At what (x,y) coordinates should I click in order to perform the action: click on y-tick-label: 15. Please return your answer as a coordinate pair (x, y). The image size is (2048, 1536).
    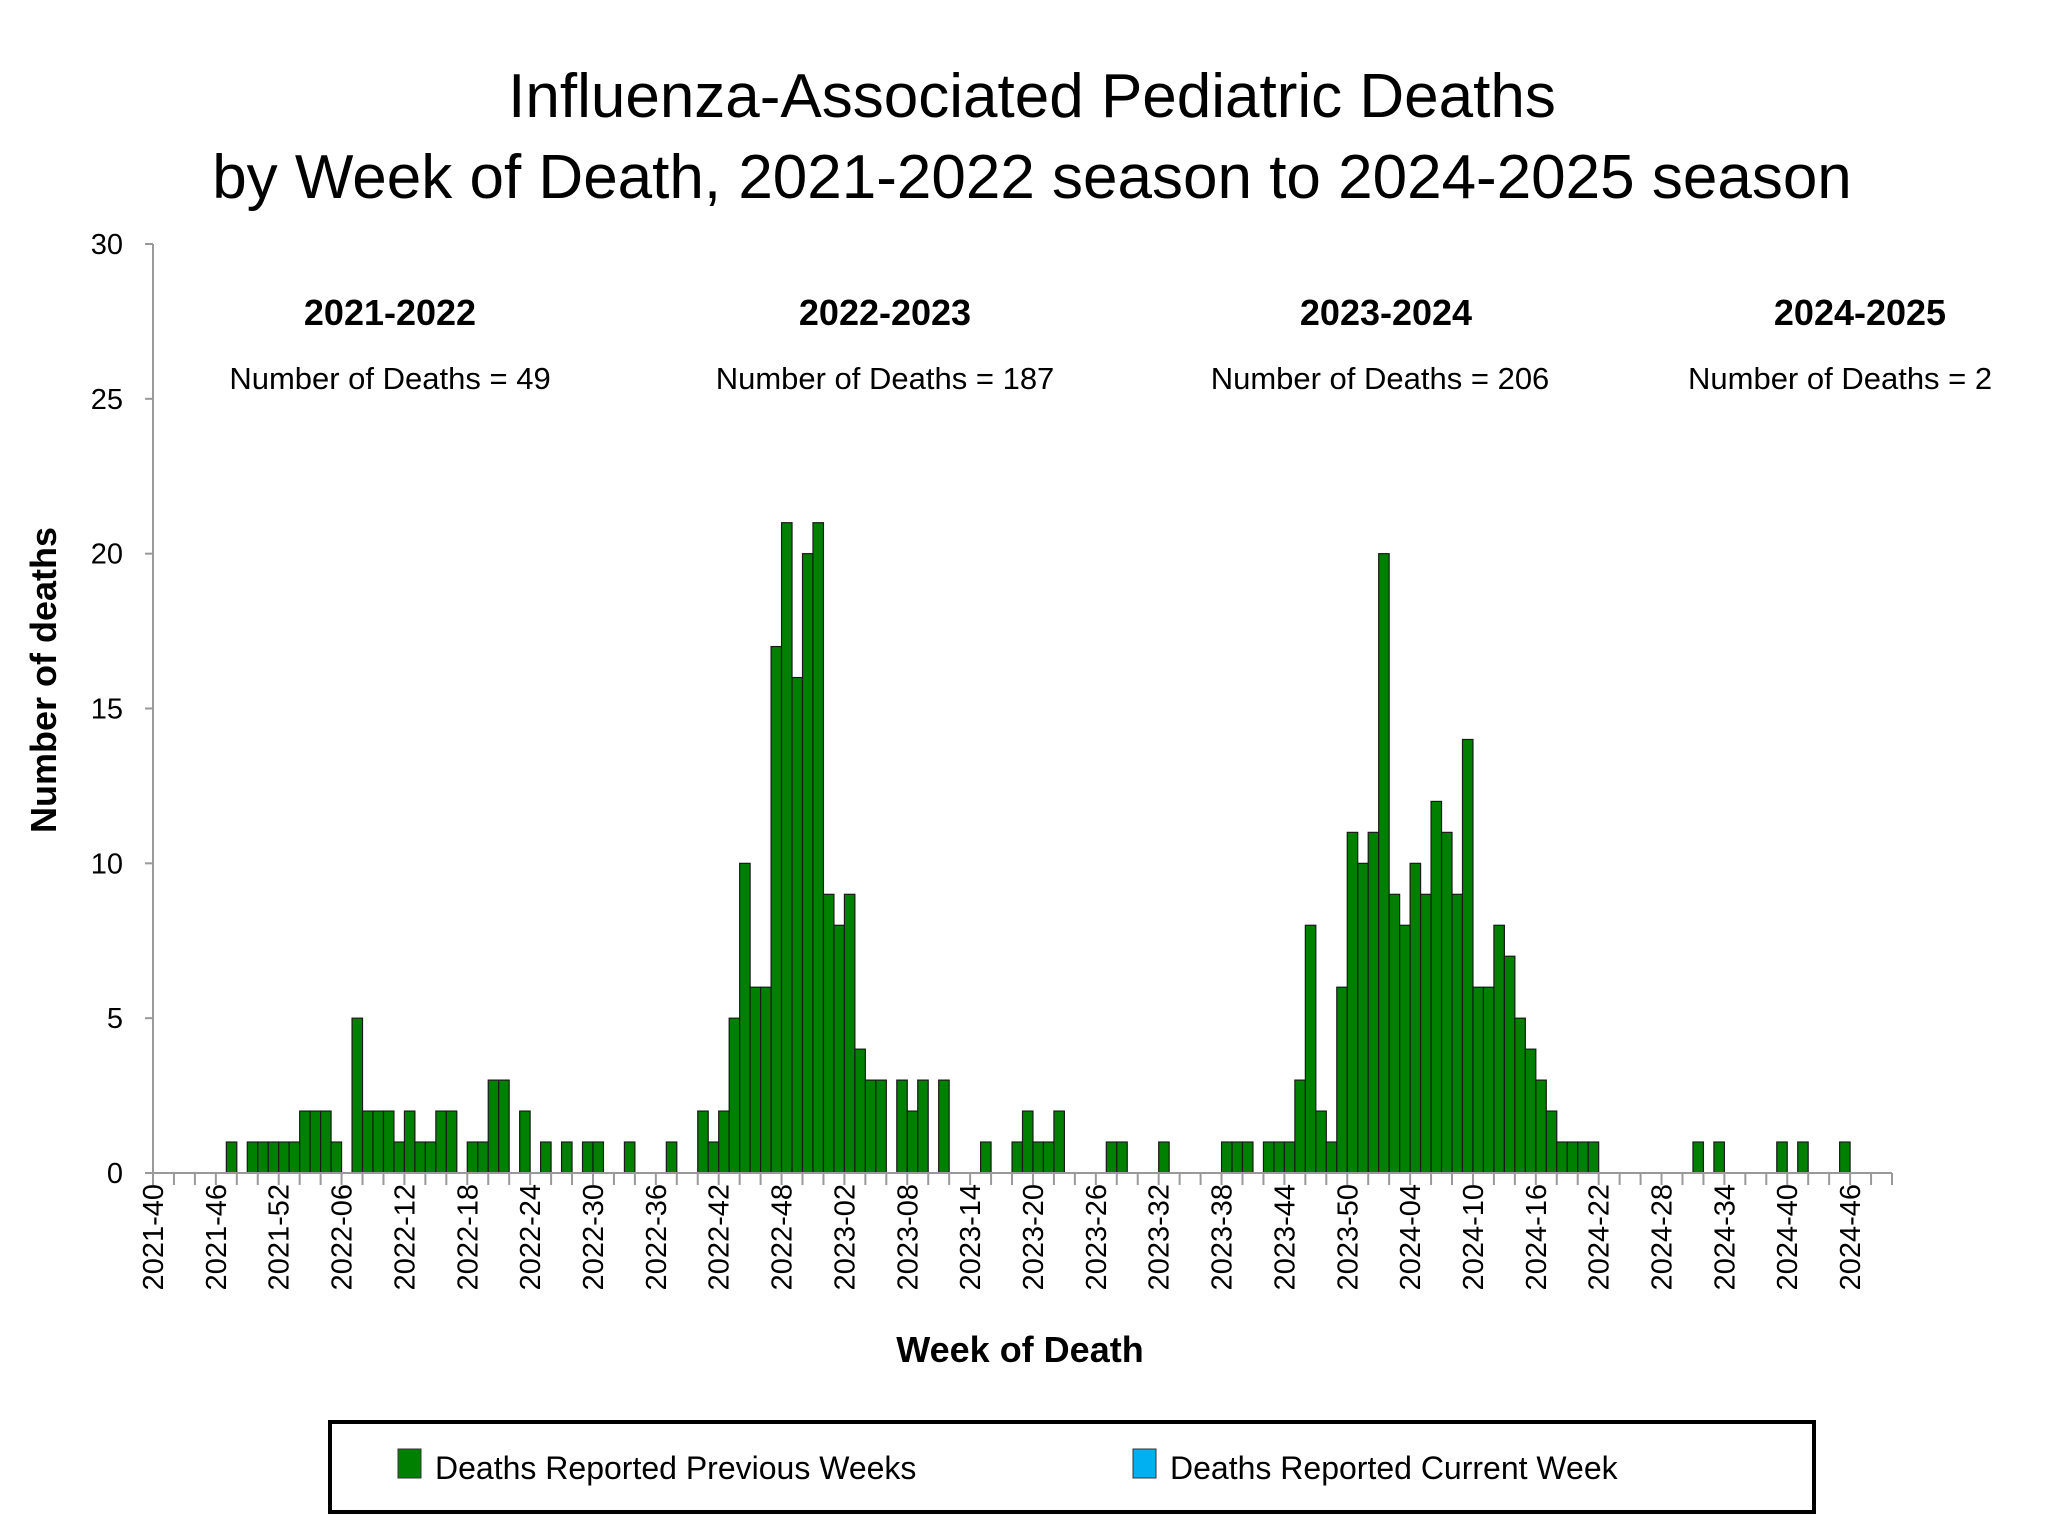
    Looking at the image, I should click on (107, 710).